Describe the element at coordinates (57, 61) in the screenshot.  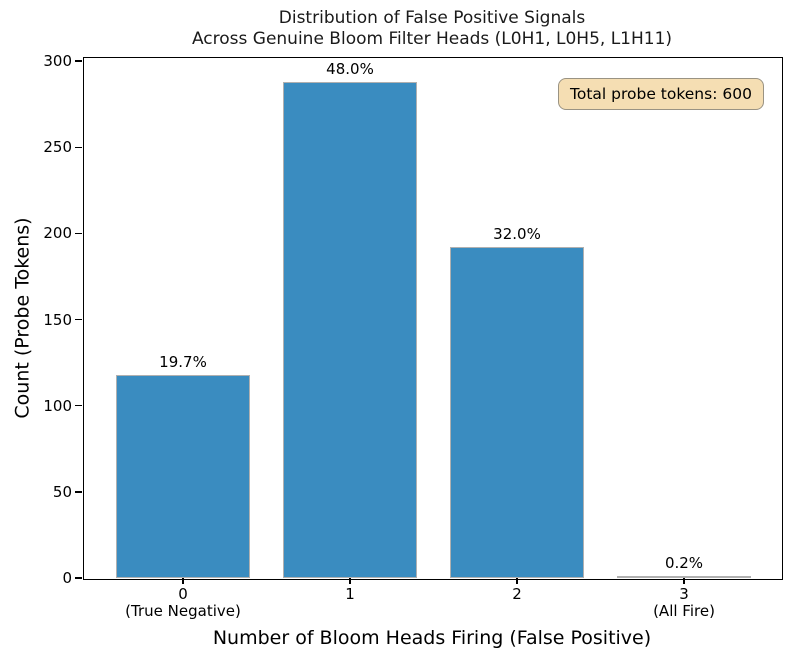
I see `y-tick-label: 300` at that location.